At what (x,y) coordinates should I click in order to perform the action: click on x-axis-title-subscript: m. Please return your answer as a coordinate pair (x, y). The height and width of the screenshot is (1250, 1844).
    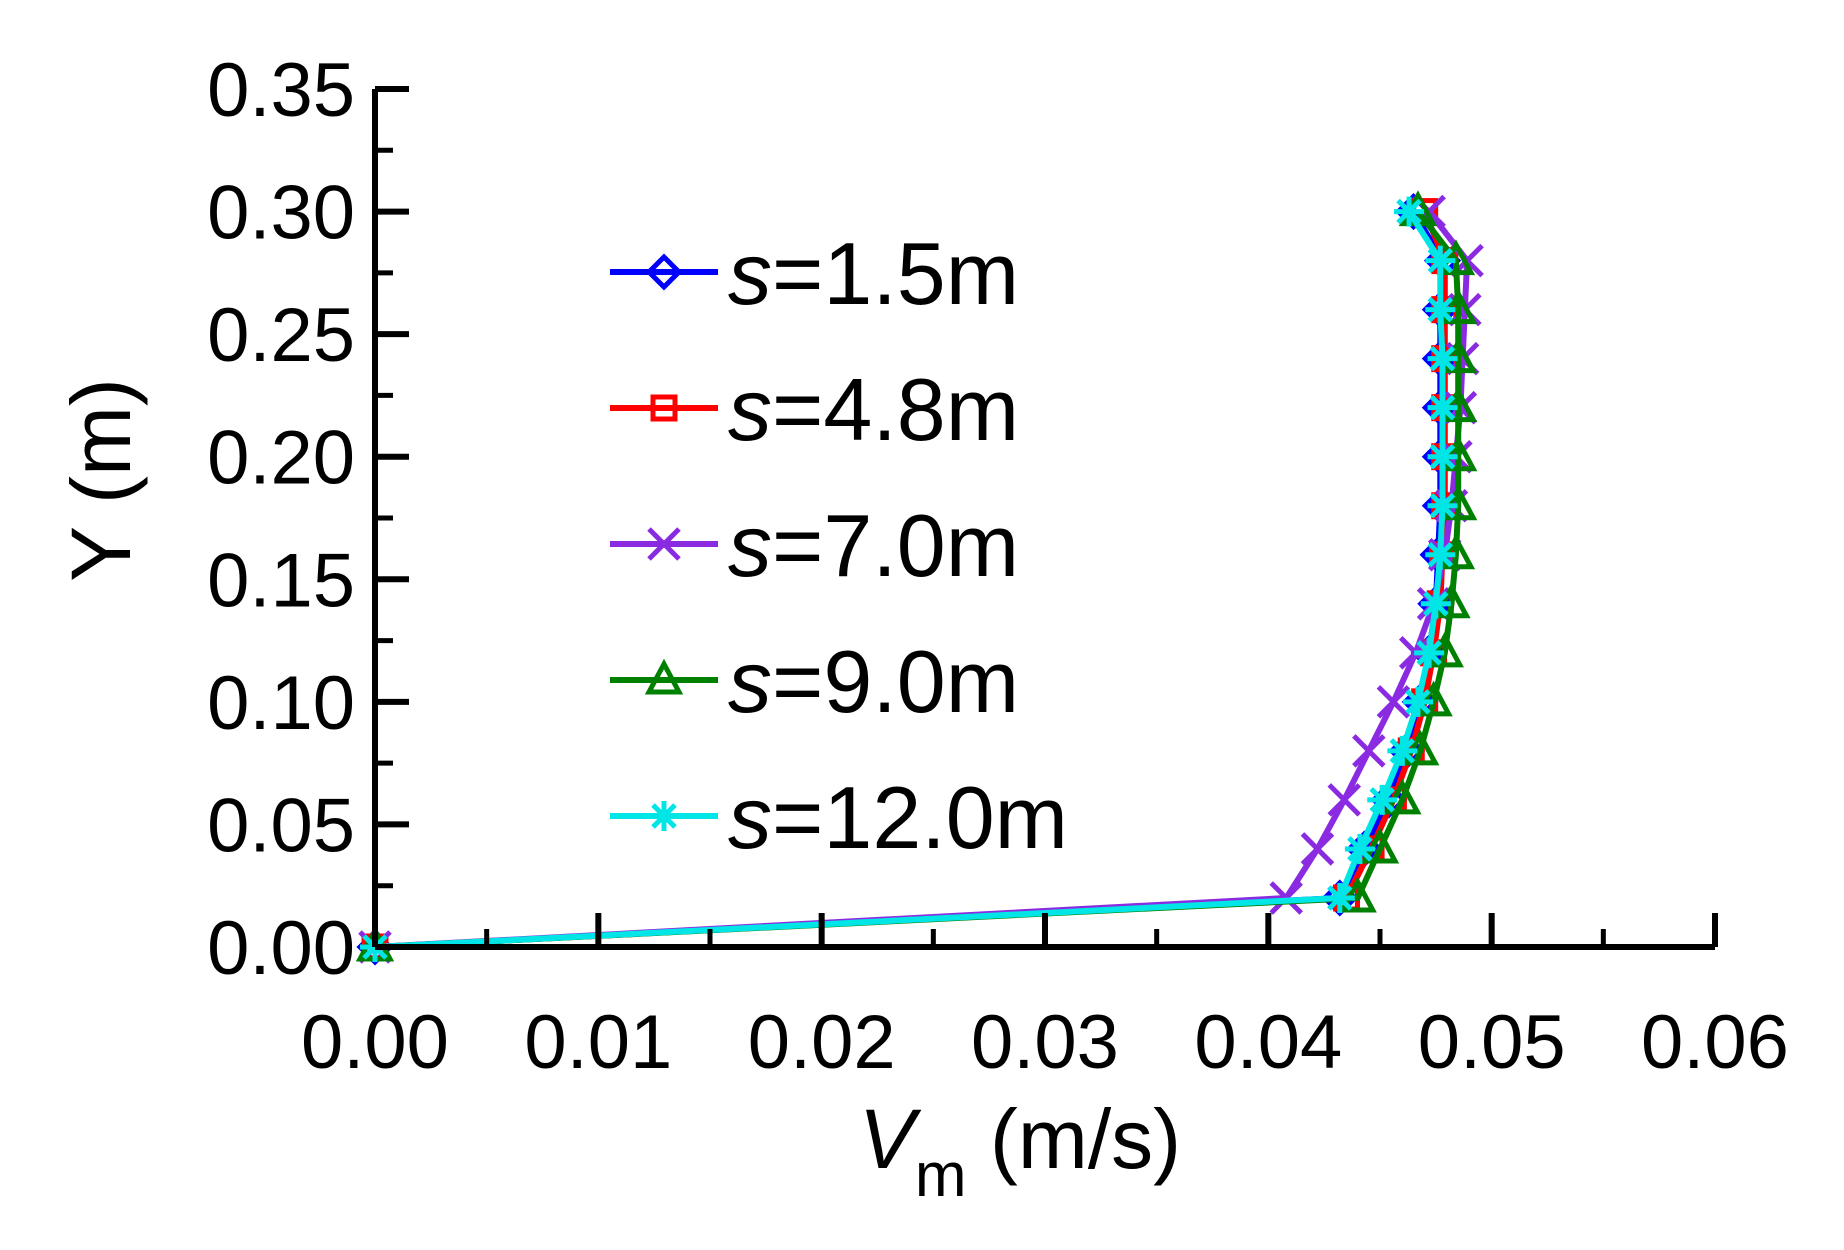
    Looking at the image, I should click on (941, 1175).